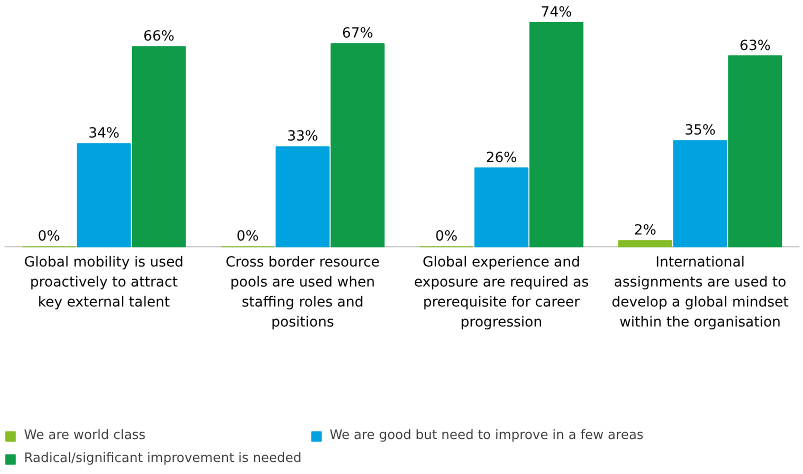 The width and height of the screenshot is (803, 474). What do you see at coordinates (303, 292) in the screenshot?
I see `x-tick-label: Cross border resource pools are used when staffing roles and positions` at bounding box center [303, 292].